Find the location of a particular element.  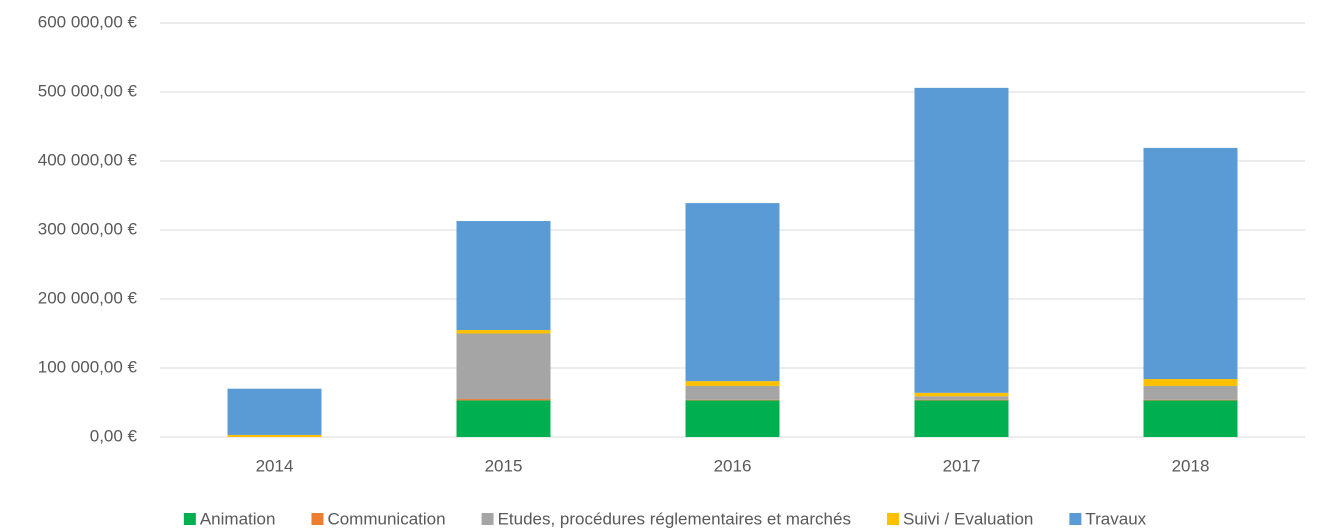

x-tick-label: 2018 is located at coordinates (1191, 465).